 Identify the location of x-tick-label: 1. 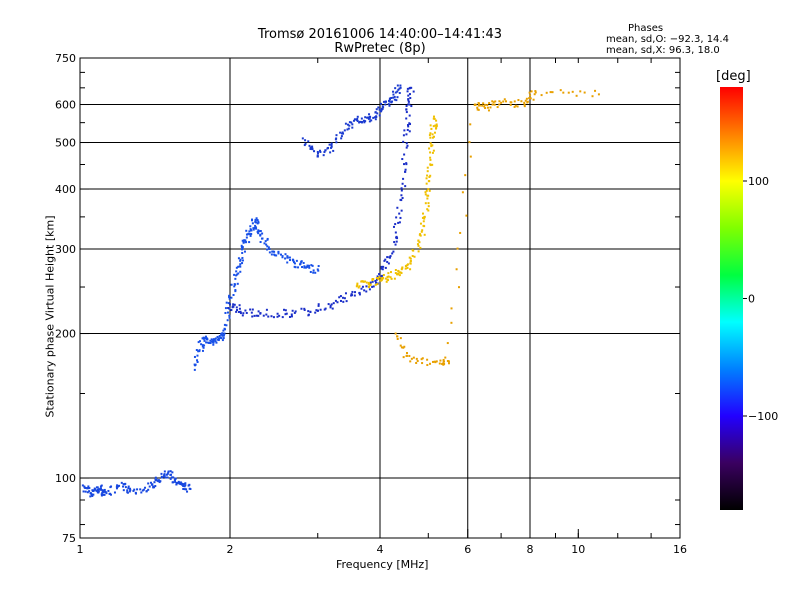
(80, 549).